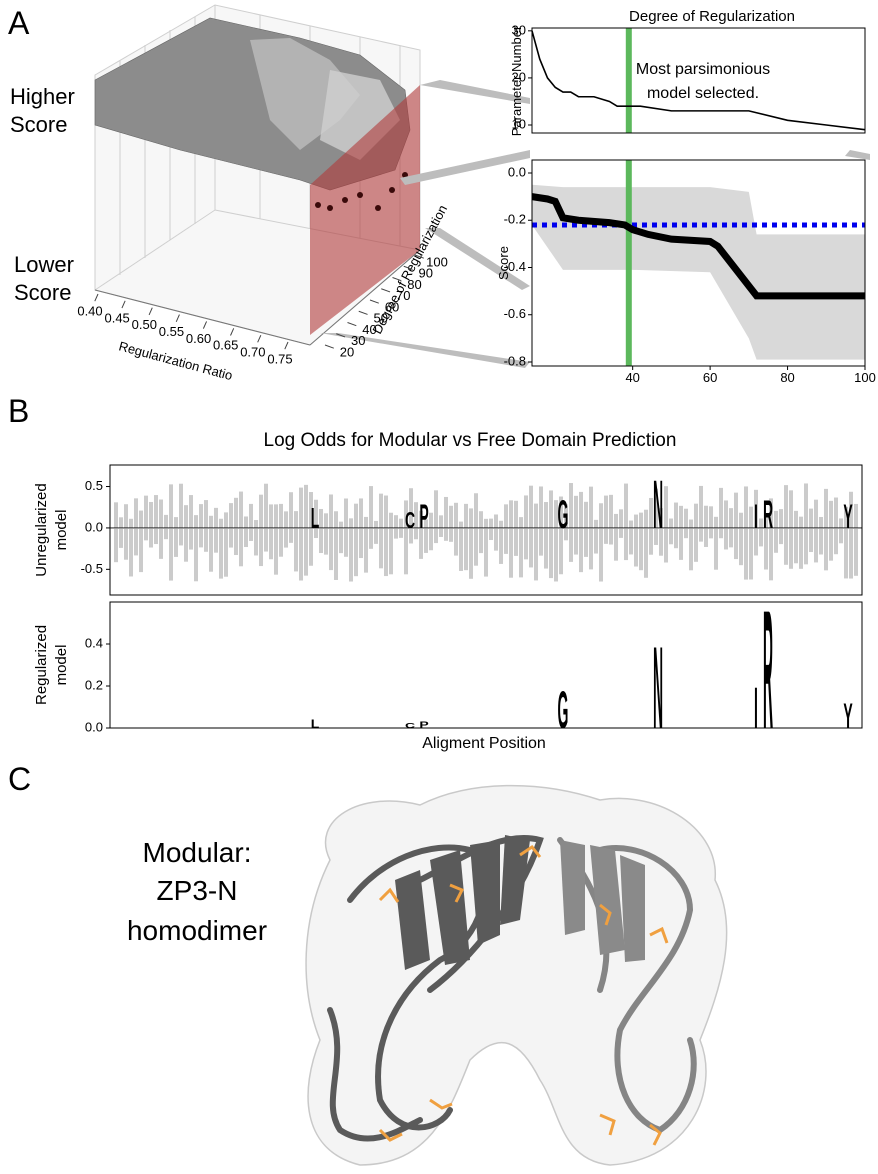 The width and height of the screenshot is (878, 1174). Describe the element at coordinates (712, 16) in the screenshot. I see `chart-title: Degree of Regularization` at that location.